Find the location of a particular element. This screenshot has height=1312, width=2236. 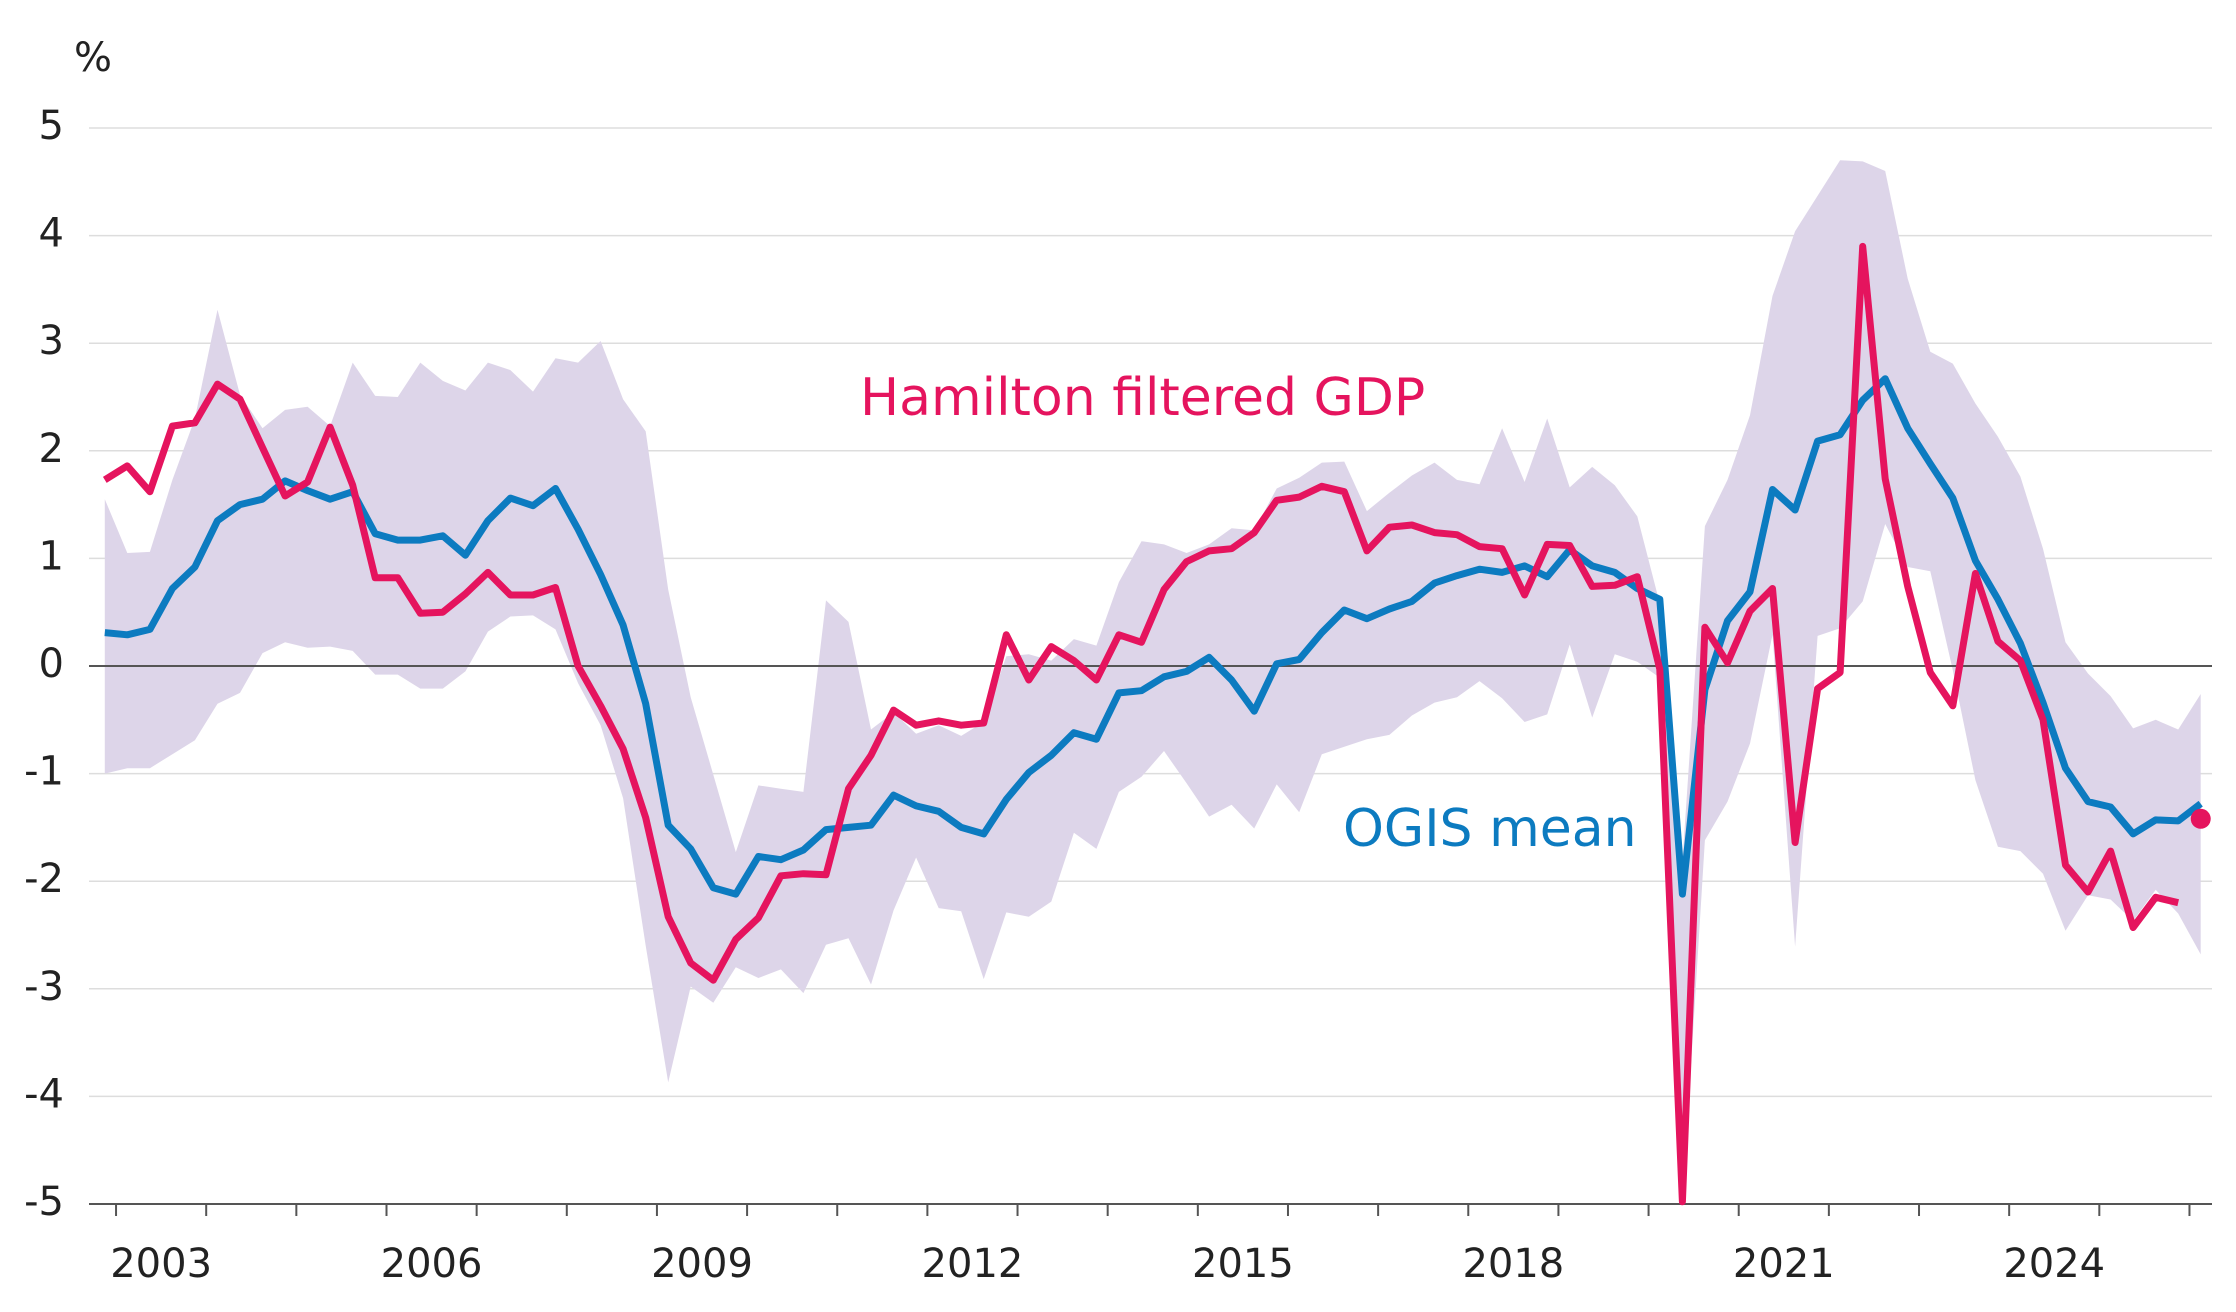

y-tick-label: 5 is located at coordinates (51, 126).